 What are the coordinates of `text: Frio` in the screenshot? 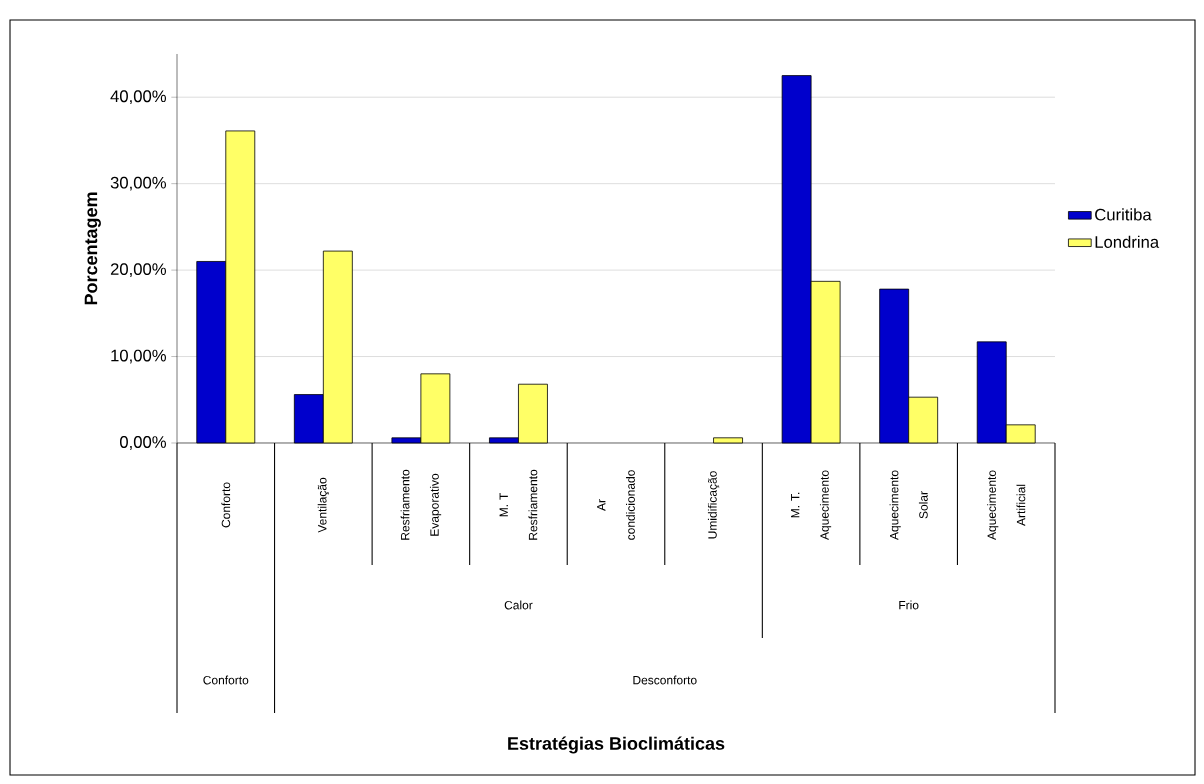 It's located at (909, 605).